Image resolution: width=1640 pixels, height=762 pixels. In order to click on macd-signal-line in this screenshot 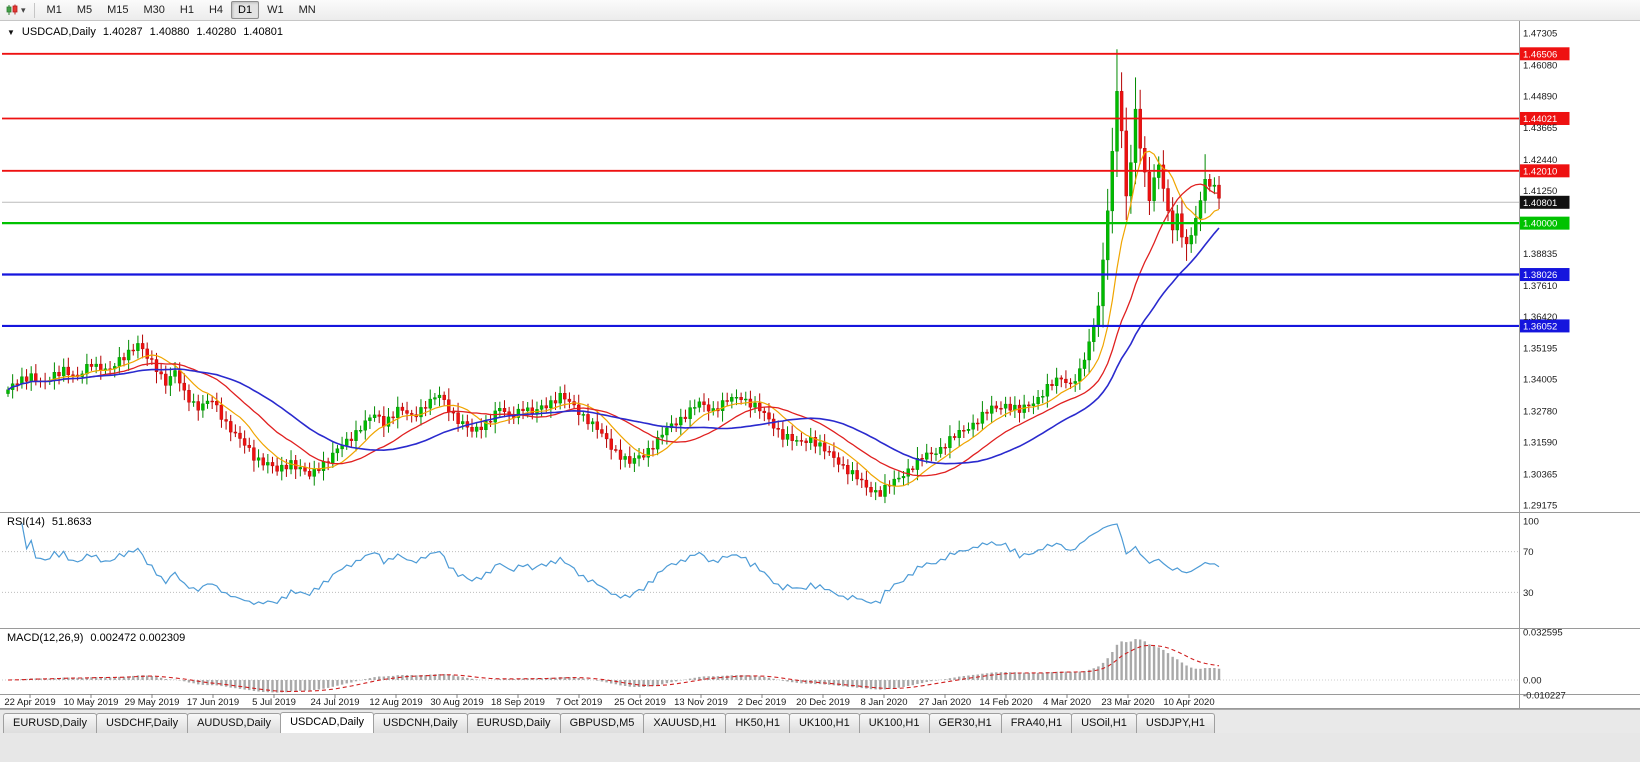, I will do `click(613, 668)`.